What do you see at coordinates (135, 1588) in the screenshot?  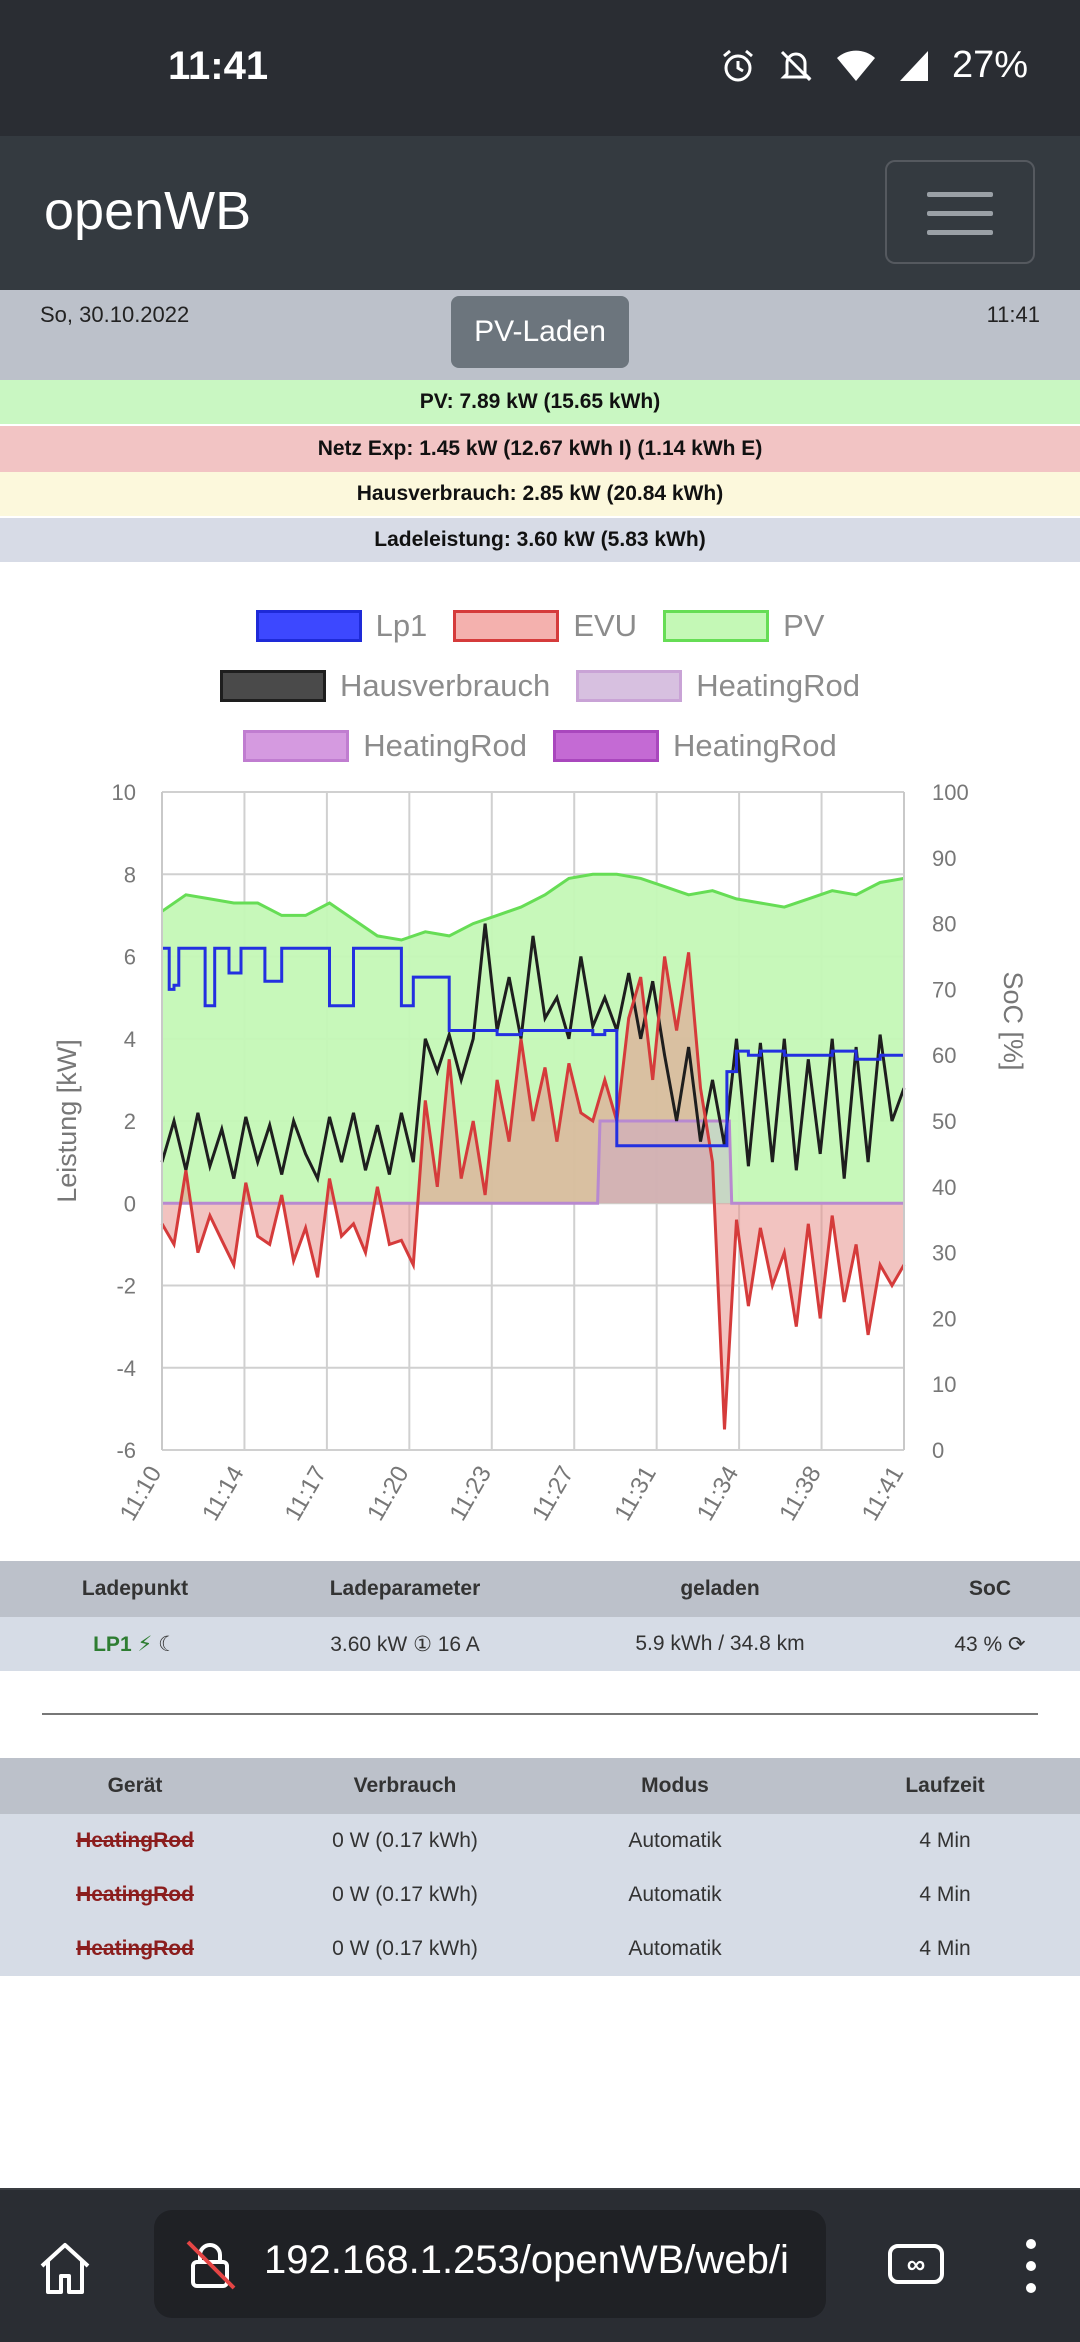 I see `col-ladepunkt: Ladepunkt` at bounding box center [135, 1588].